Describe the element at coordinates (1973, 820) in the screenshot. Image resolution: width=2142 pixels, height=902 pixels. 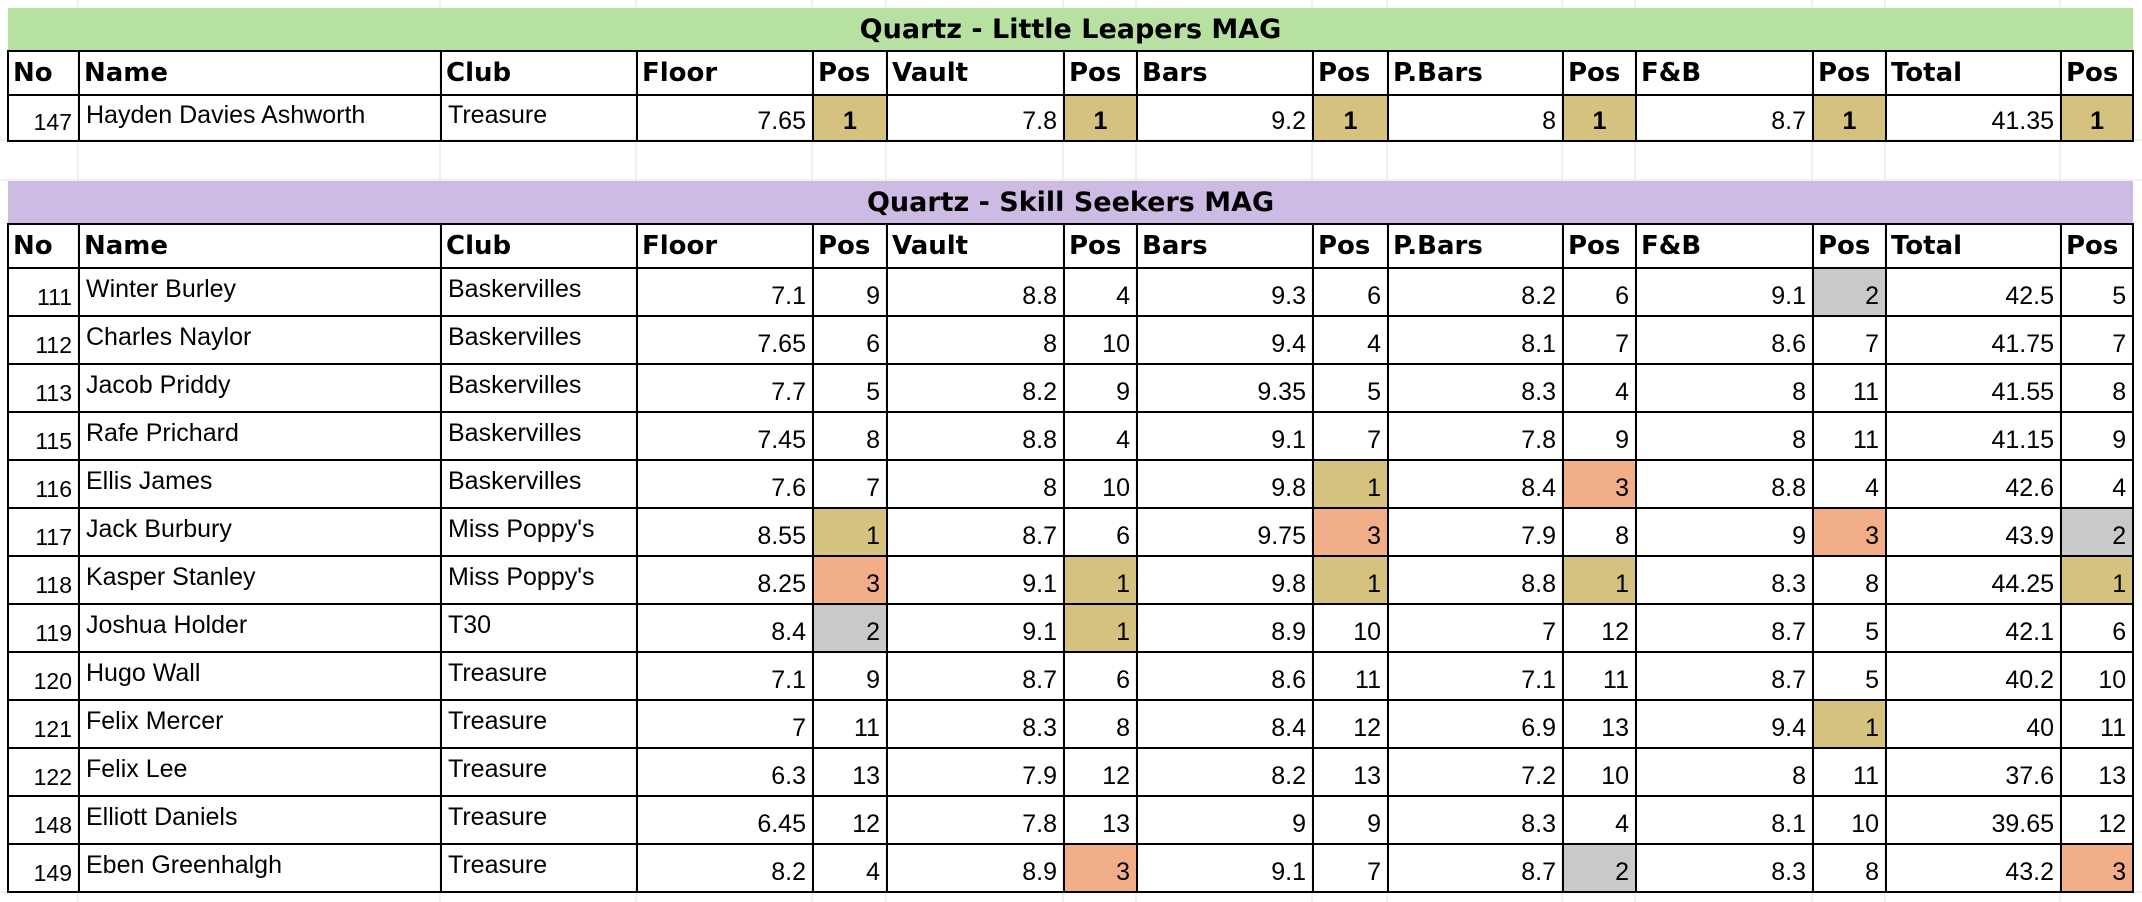
I see `total-score-cell: 39.65` at that location.